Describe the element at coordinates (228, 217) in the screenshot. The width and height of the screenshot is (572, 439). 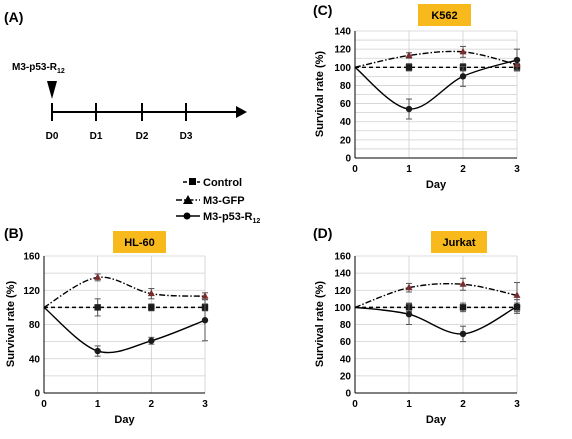
I see `legend-label-m3-p53-main: M3-p53-R` at that location.